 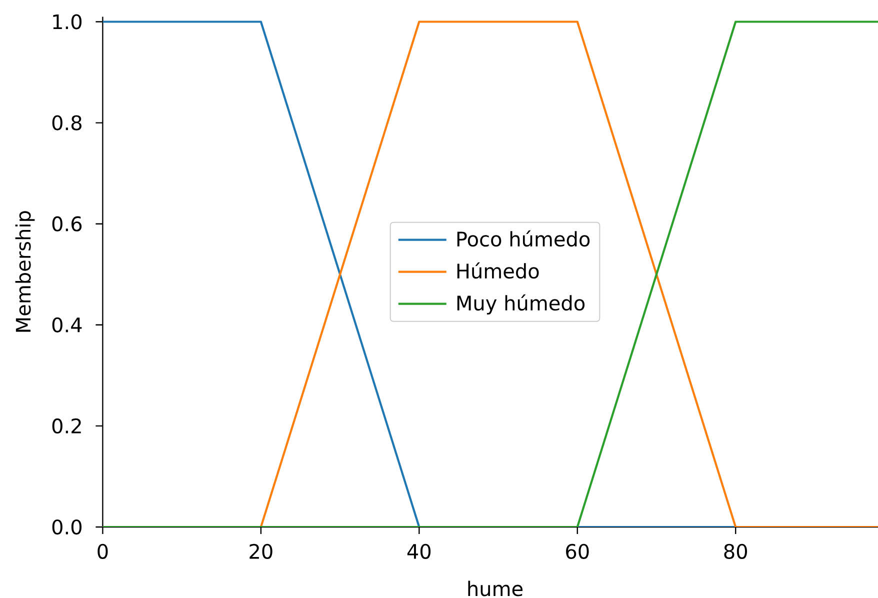 I want to click on y-axis-title: Membership, so click(x=25, y=271).